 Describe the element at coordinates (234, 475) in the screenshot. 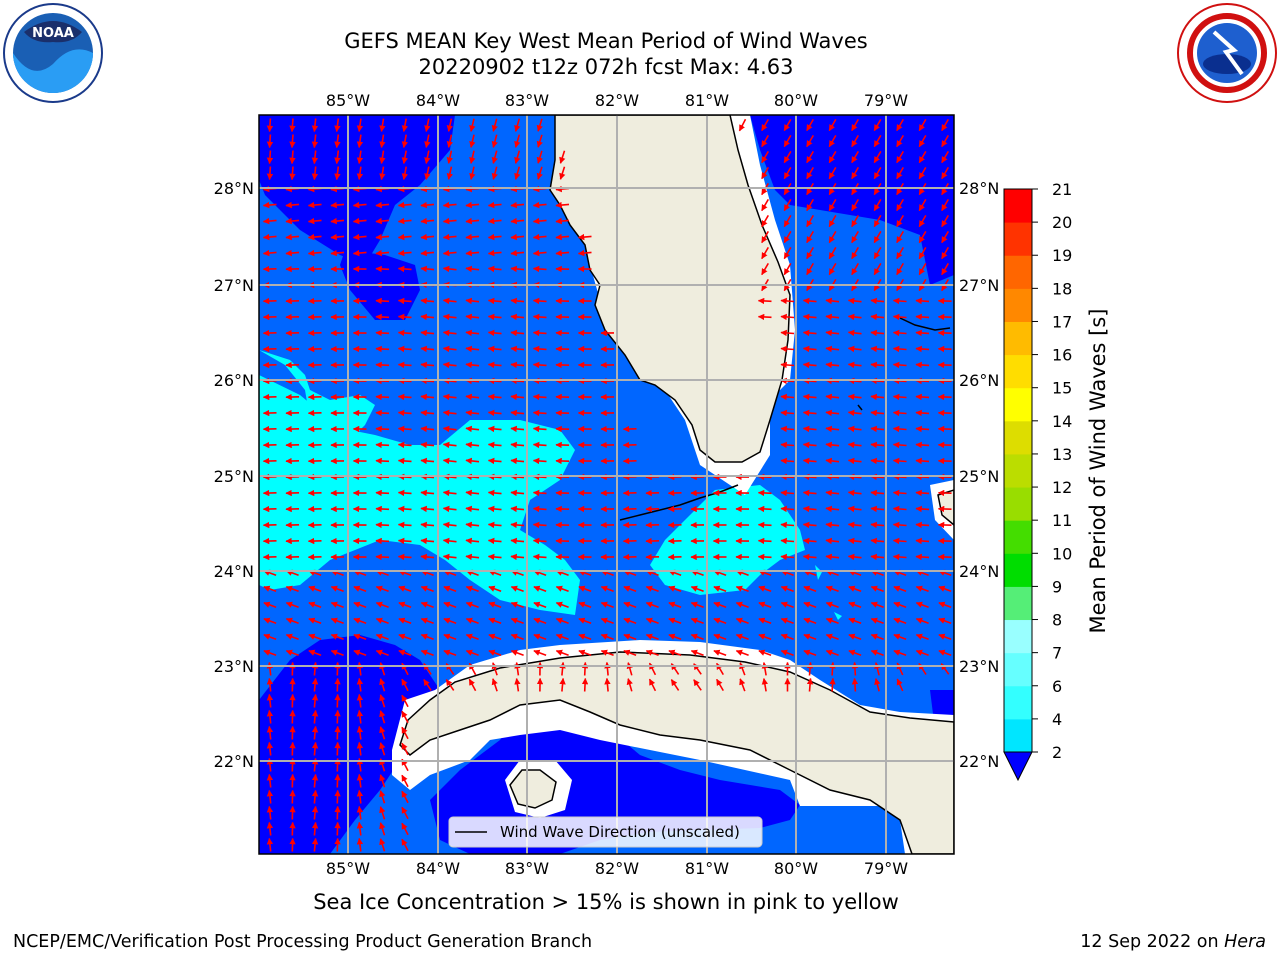

I see `lat-ticks-left: 28°N 27°N 26°N 25°N 24°N 23°N 22°N` at that location.